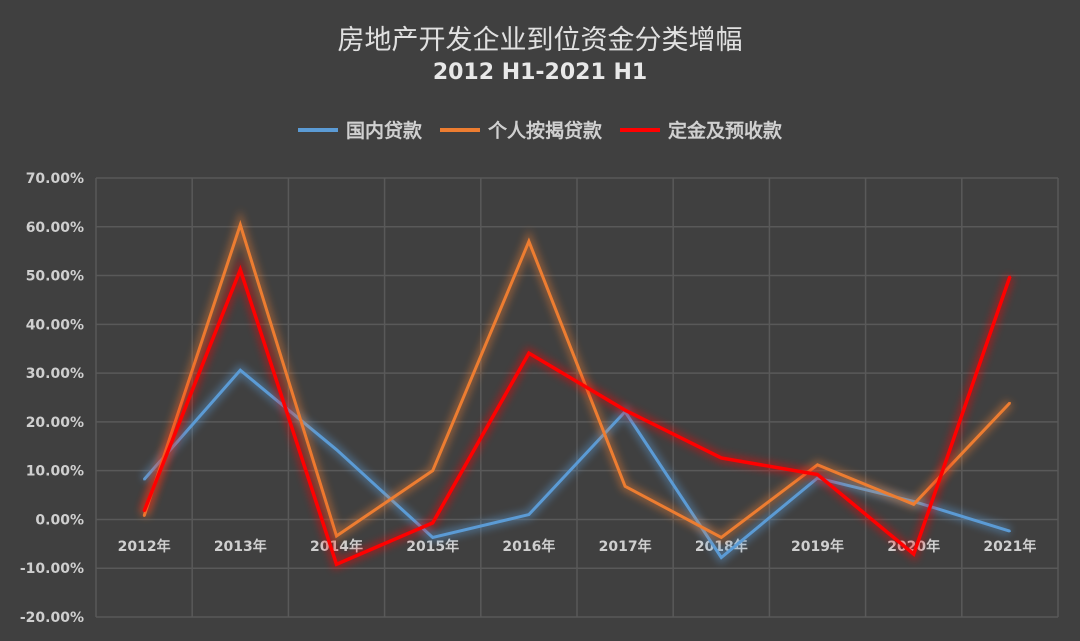 The width and height of the screenshot is (1080, 641). I want to click on chart-subtitle: 2012 H1-2021 H1, so click(540, 72).